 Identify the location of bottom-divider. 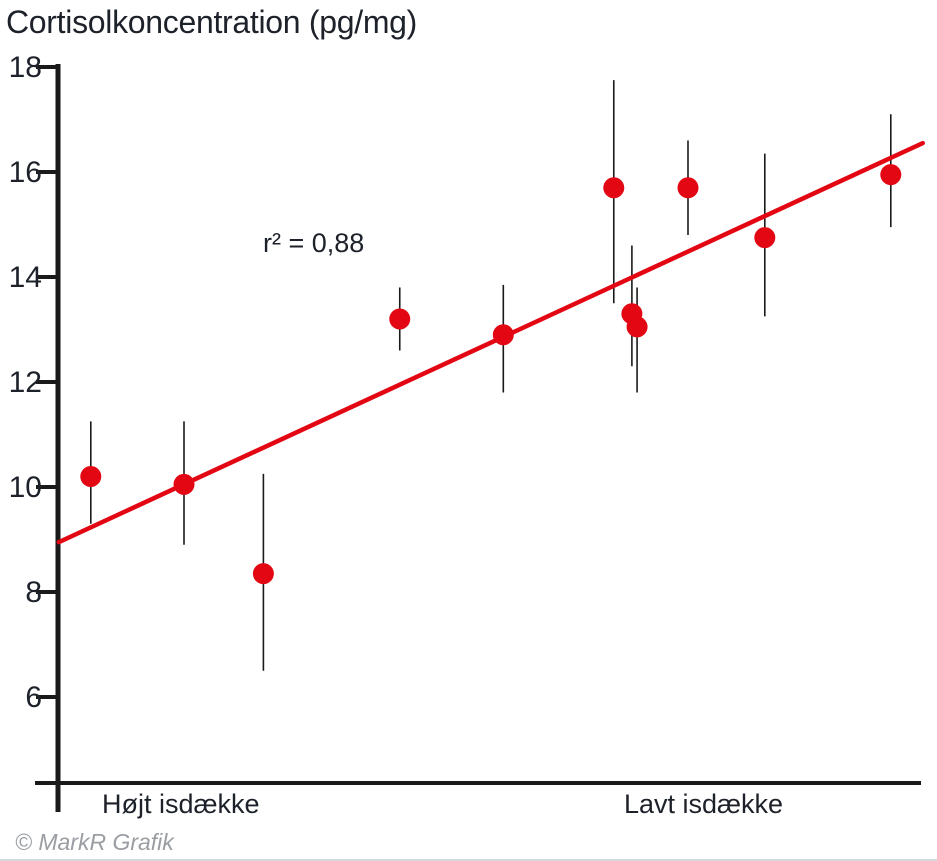
(468, 860).